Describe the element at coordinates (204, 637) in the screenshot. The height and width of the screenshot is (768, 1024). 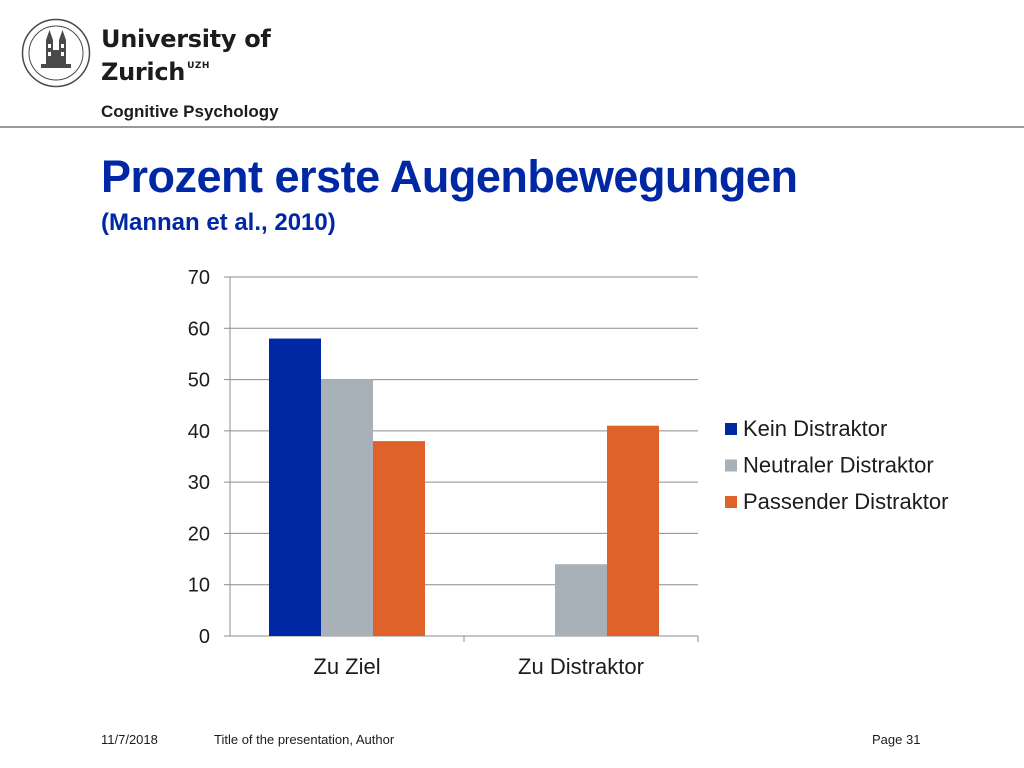
I see `y-tick-label: 0` at that location.